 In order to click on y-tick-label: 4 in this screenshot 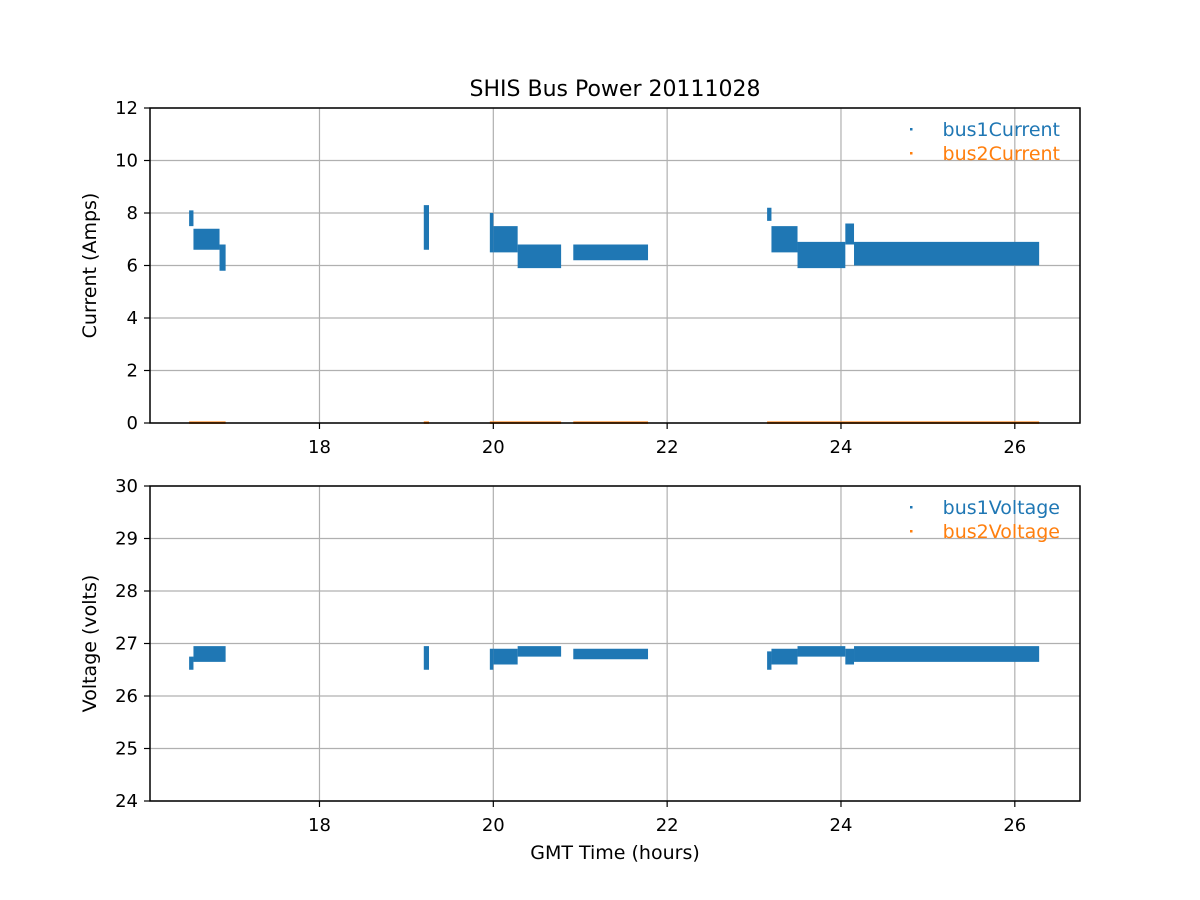, I will do `click(132, 318)`.